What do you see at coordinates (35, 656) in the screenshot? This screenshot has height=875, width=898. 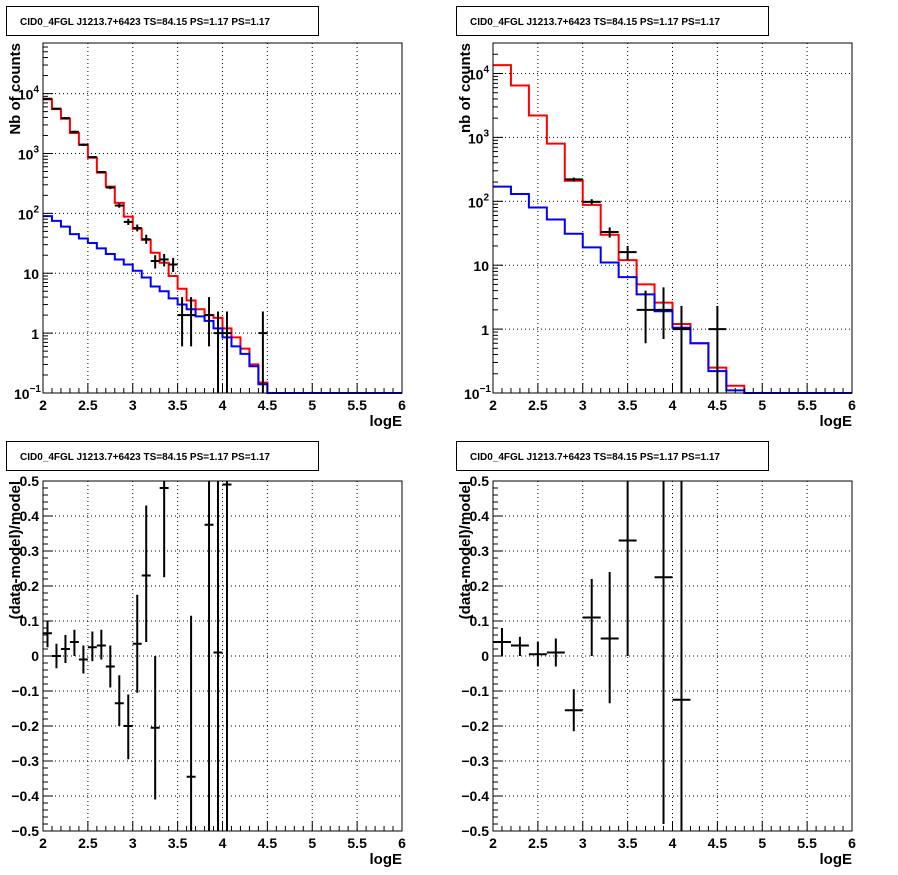 I see `y-tick-label: 0` at bounding box center [35, 656].